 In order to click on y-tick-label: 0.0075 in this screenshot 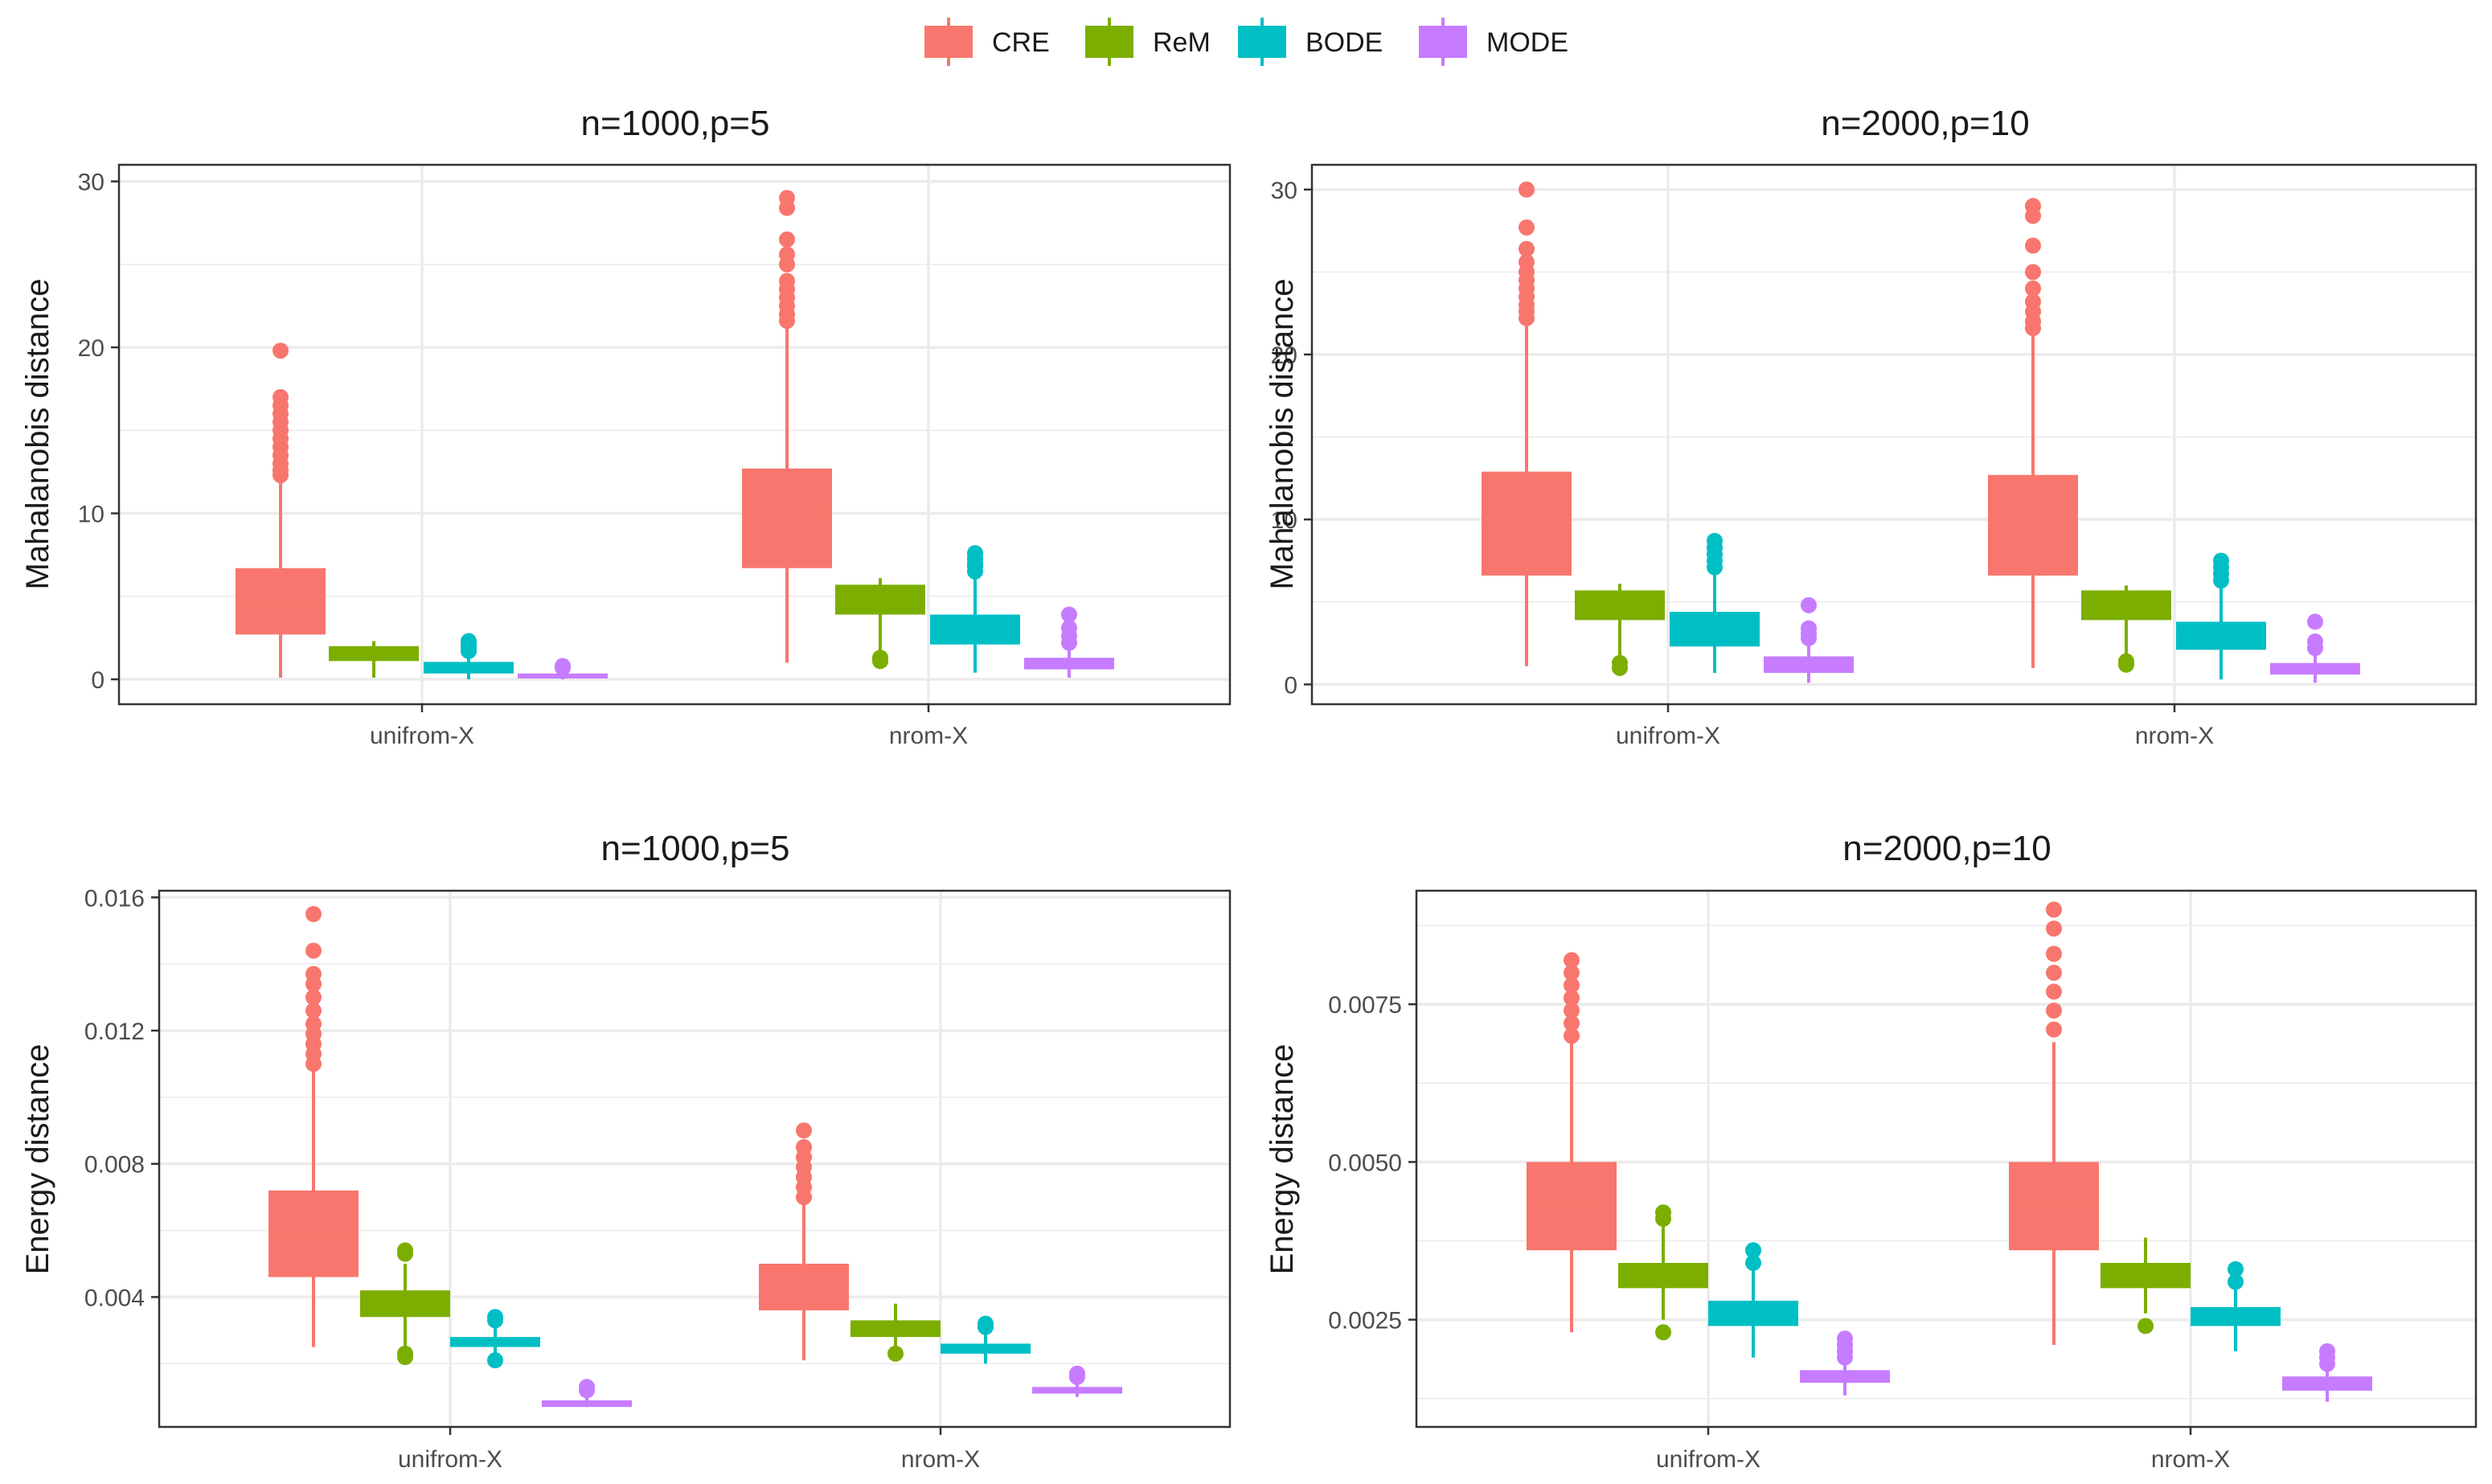, I will do `click(1365, 1005)`.